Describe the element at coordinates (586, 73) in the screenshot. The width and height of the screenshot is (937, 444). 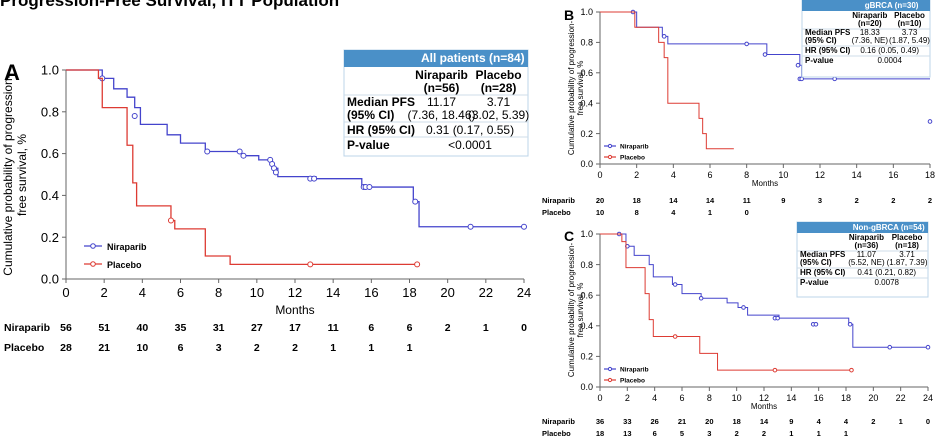
I see `panel-b-y-tick-label: 0.6` at that location.